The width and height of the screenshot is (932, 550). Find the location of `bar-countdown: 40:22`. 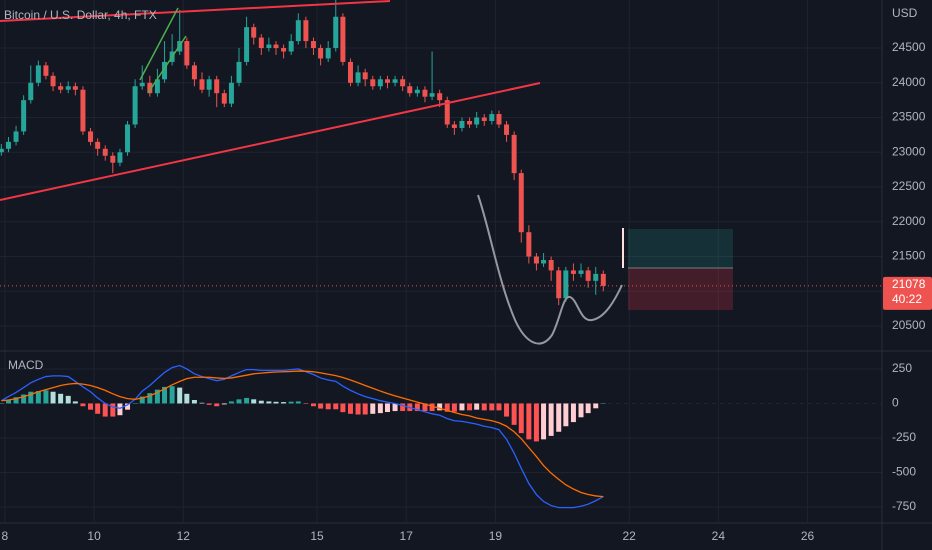

bar-countdown: 40:22 is located at coordinates (907, 299).